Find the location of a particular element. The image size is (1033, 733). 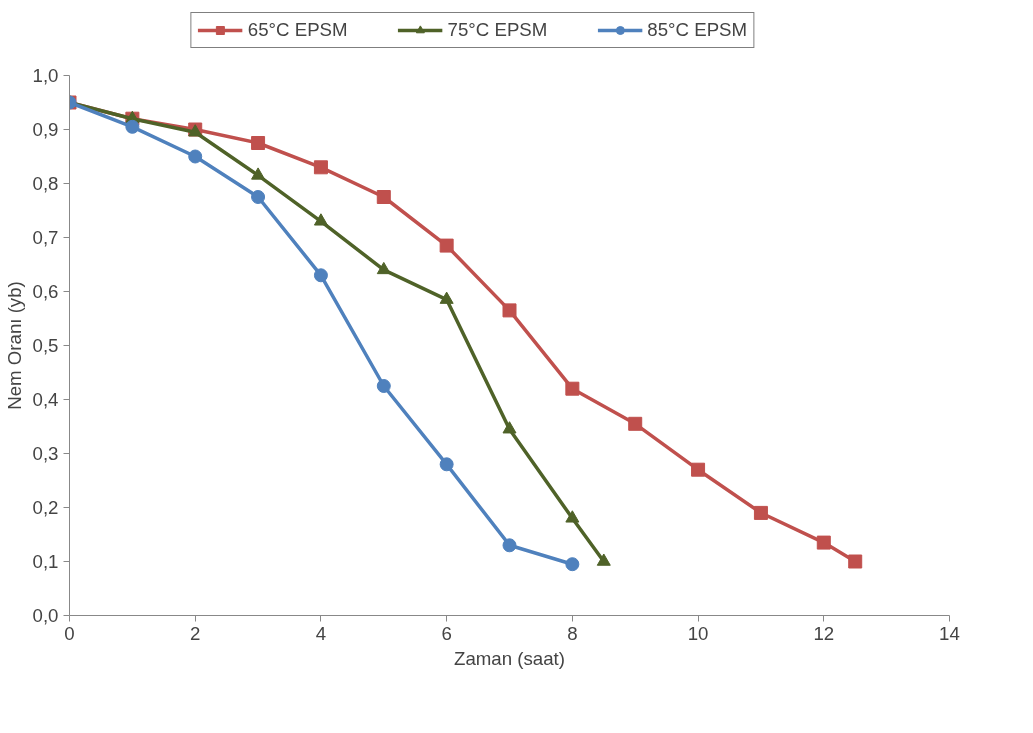

x-axis-title: Zaman (saat) is located at coordinates (509, 658).